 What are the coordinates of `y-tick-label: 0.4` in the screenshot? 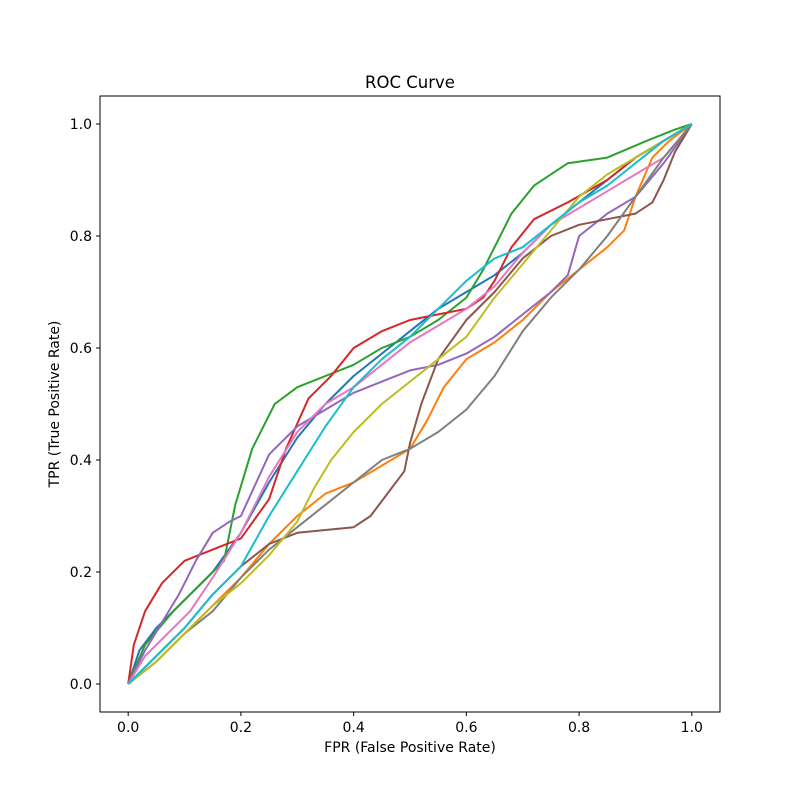 It's located at (81, 461).